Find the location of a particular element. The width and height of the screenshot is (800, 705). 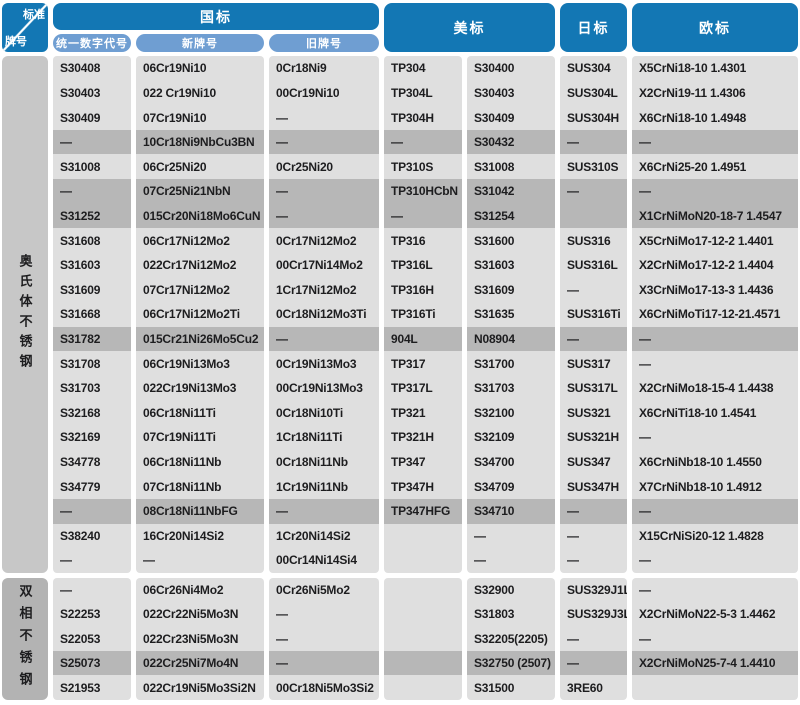

grade-cell: S32100 is located at coordinates (511, 413).